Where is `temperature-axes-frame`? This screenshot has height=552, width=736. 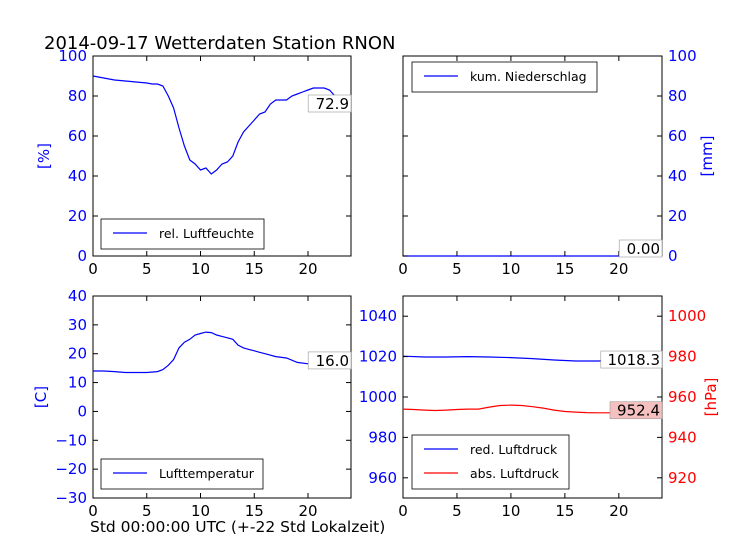 temperature-axes-frame is located at coordinates (222, 397).